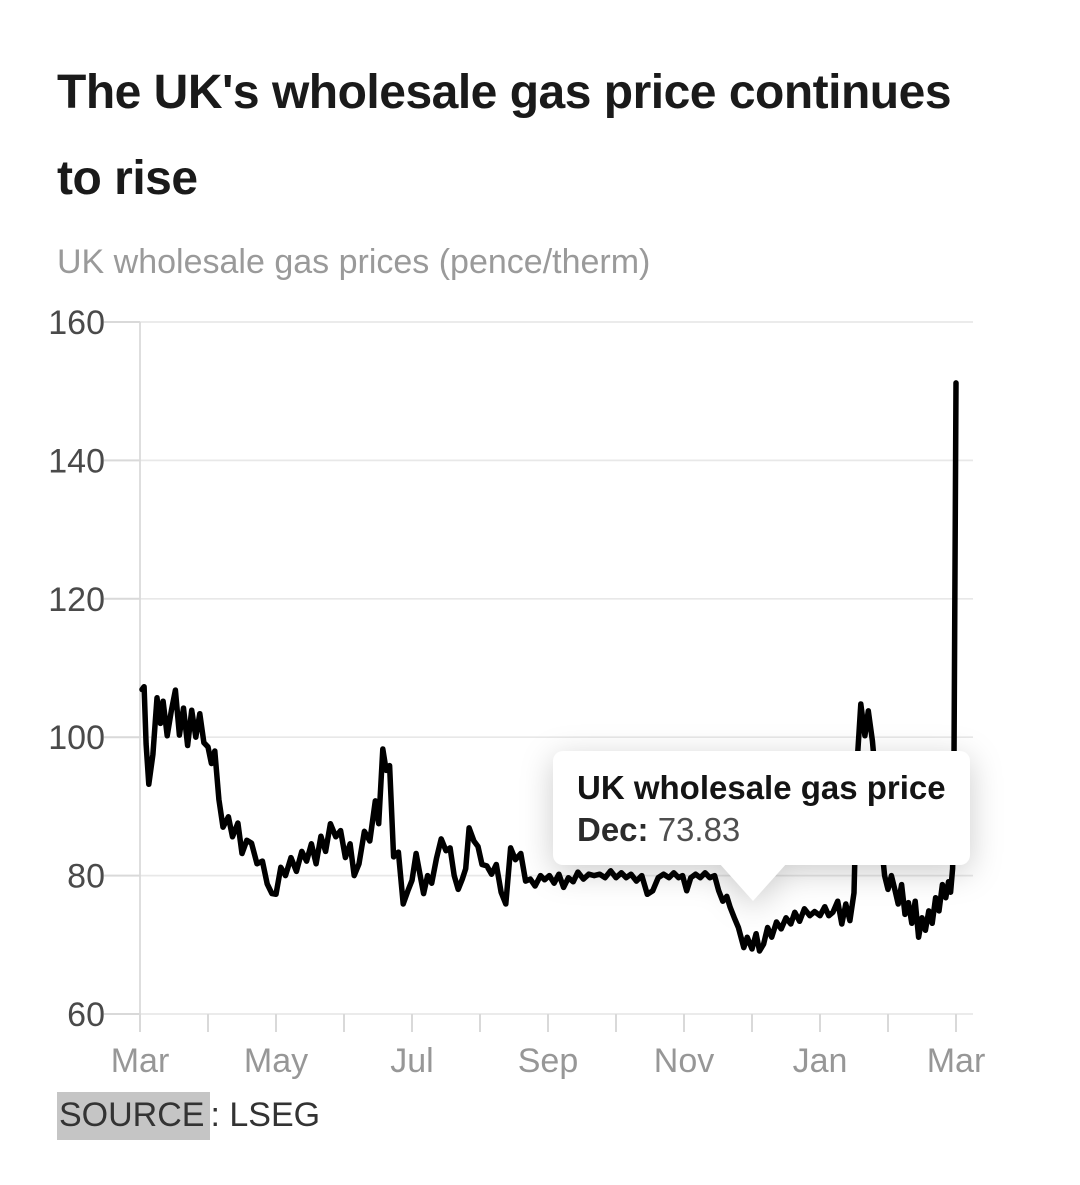  Describe the element at coordinates (753, 882) in the screenshot. I see `tooltip-pointer-icon` at that location.